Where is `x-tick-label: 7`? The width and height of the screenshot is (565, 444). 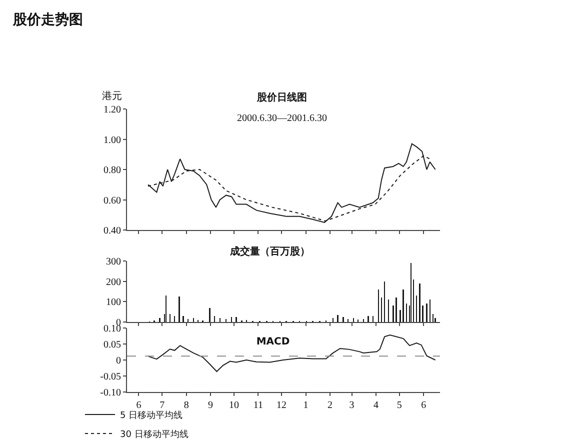 x-tick-label: 7 is located at coordinates (162, 405).